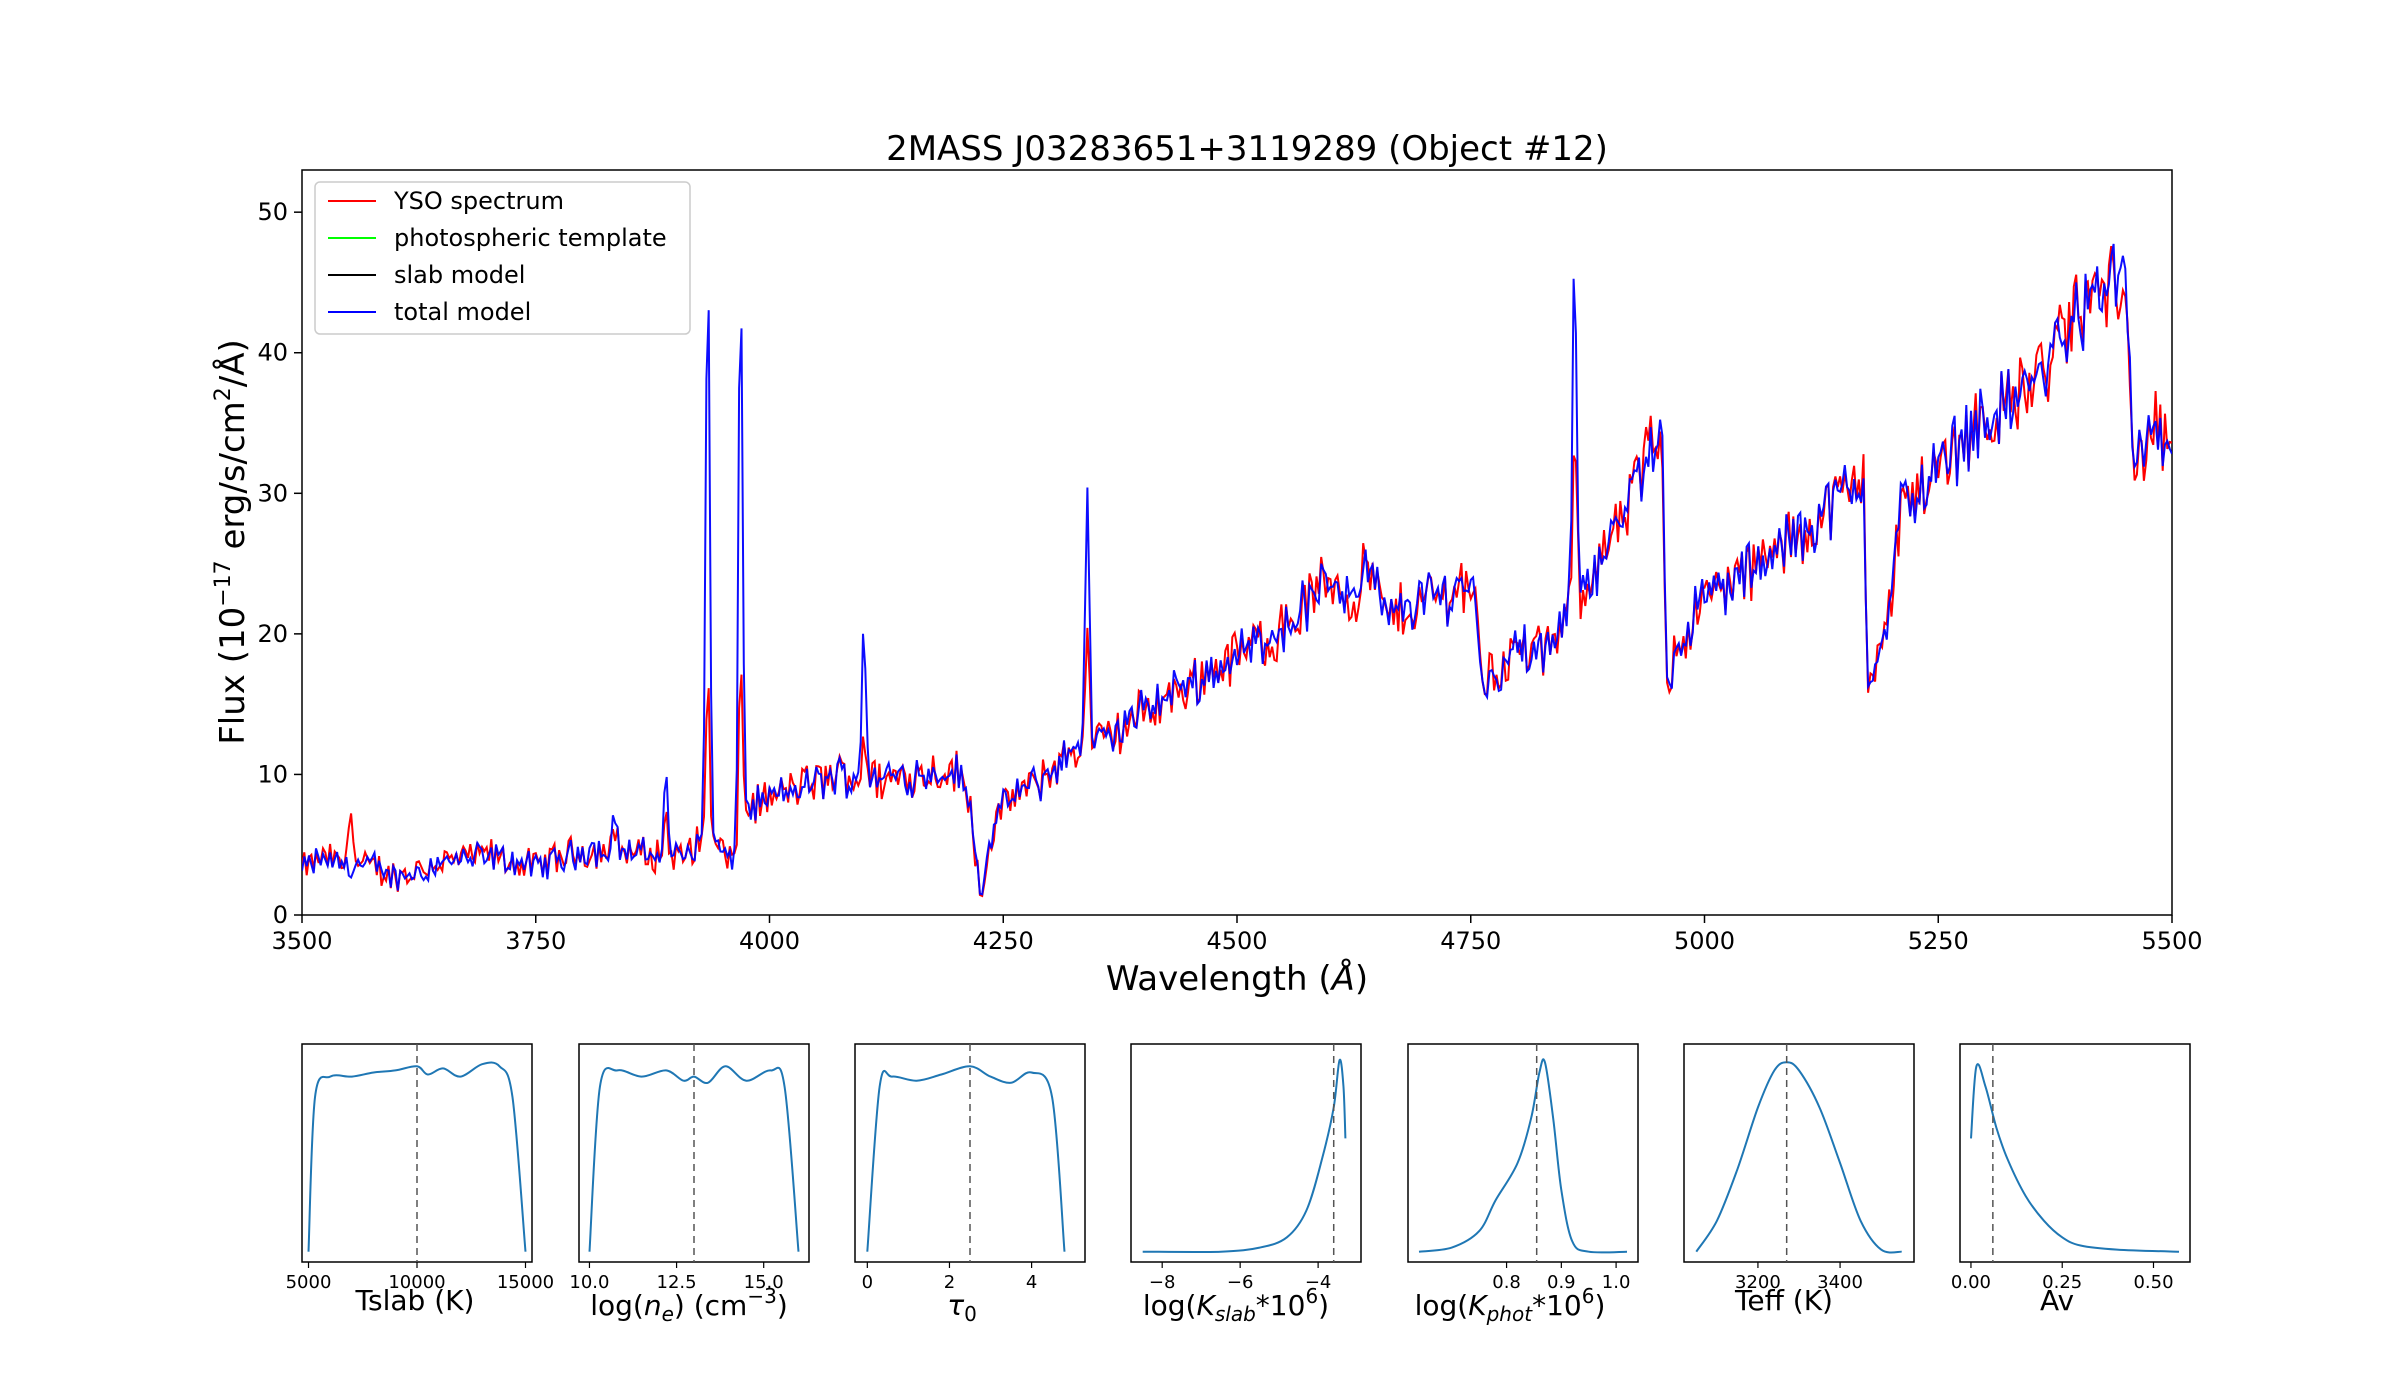 This screenshot has height=1400, width=2400. I want to click on panel-x-tick-label: 3400, so click(1840, 1282).